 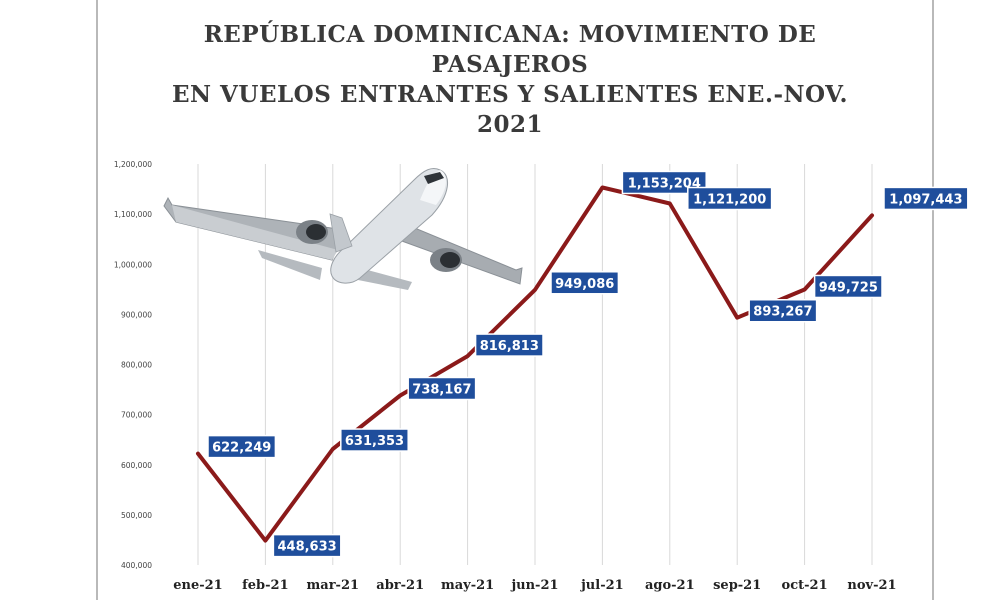 What do you see at coordinates (343, 228) in the screenshot?
I see `airplane-icon` at bounding box center [343, 228].